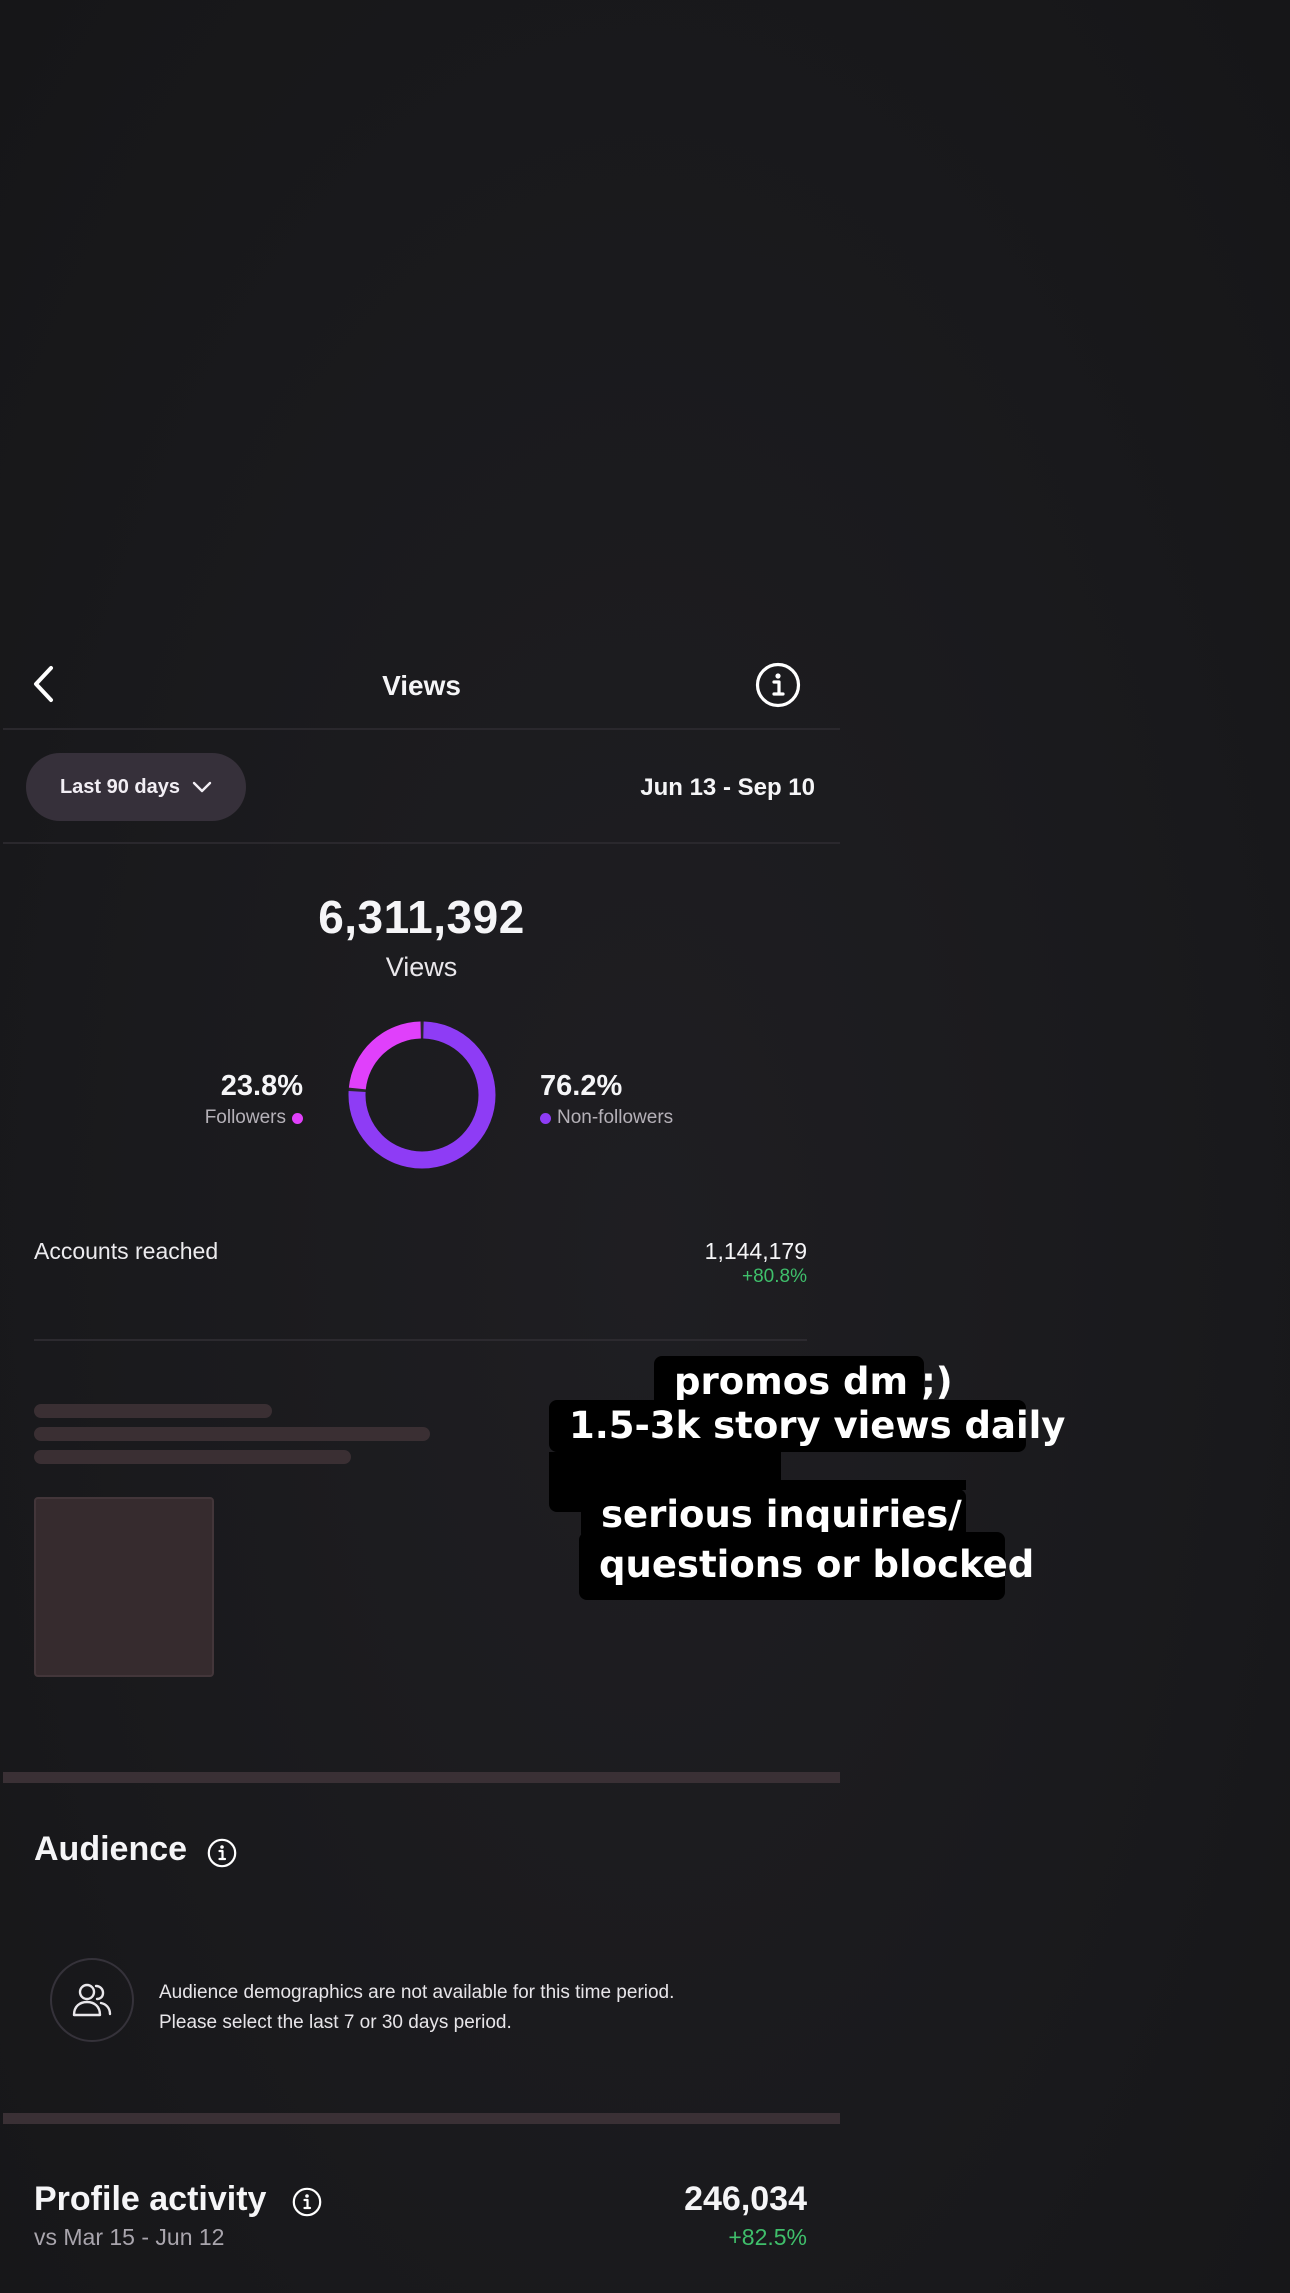 This screenshot has width=1290, height=2293. I want to click on audience-avatar, so click(92, 2000).